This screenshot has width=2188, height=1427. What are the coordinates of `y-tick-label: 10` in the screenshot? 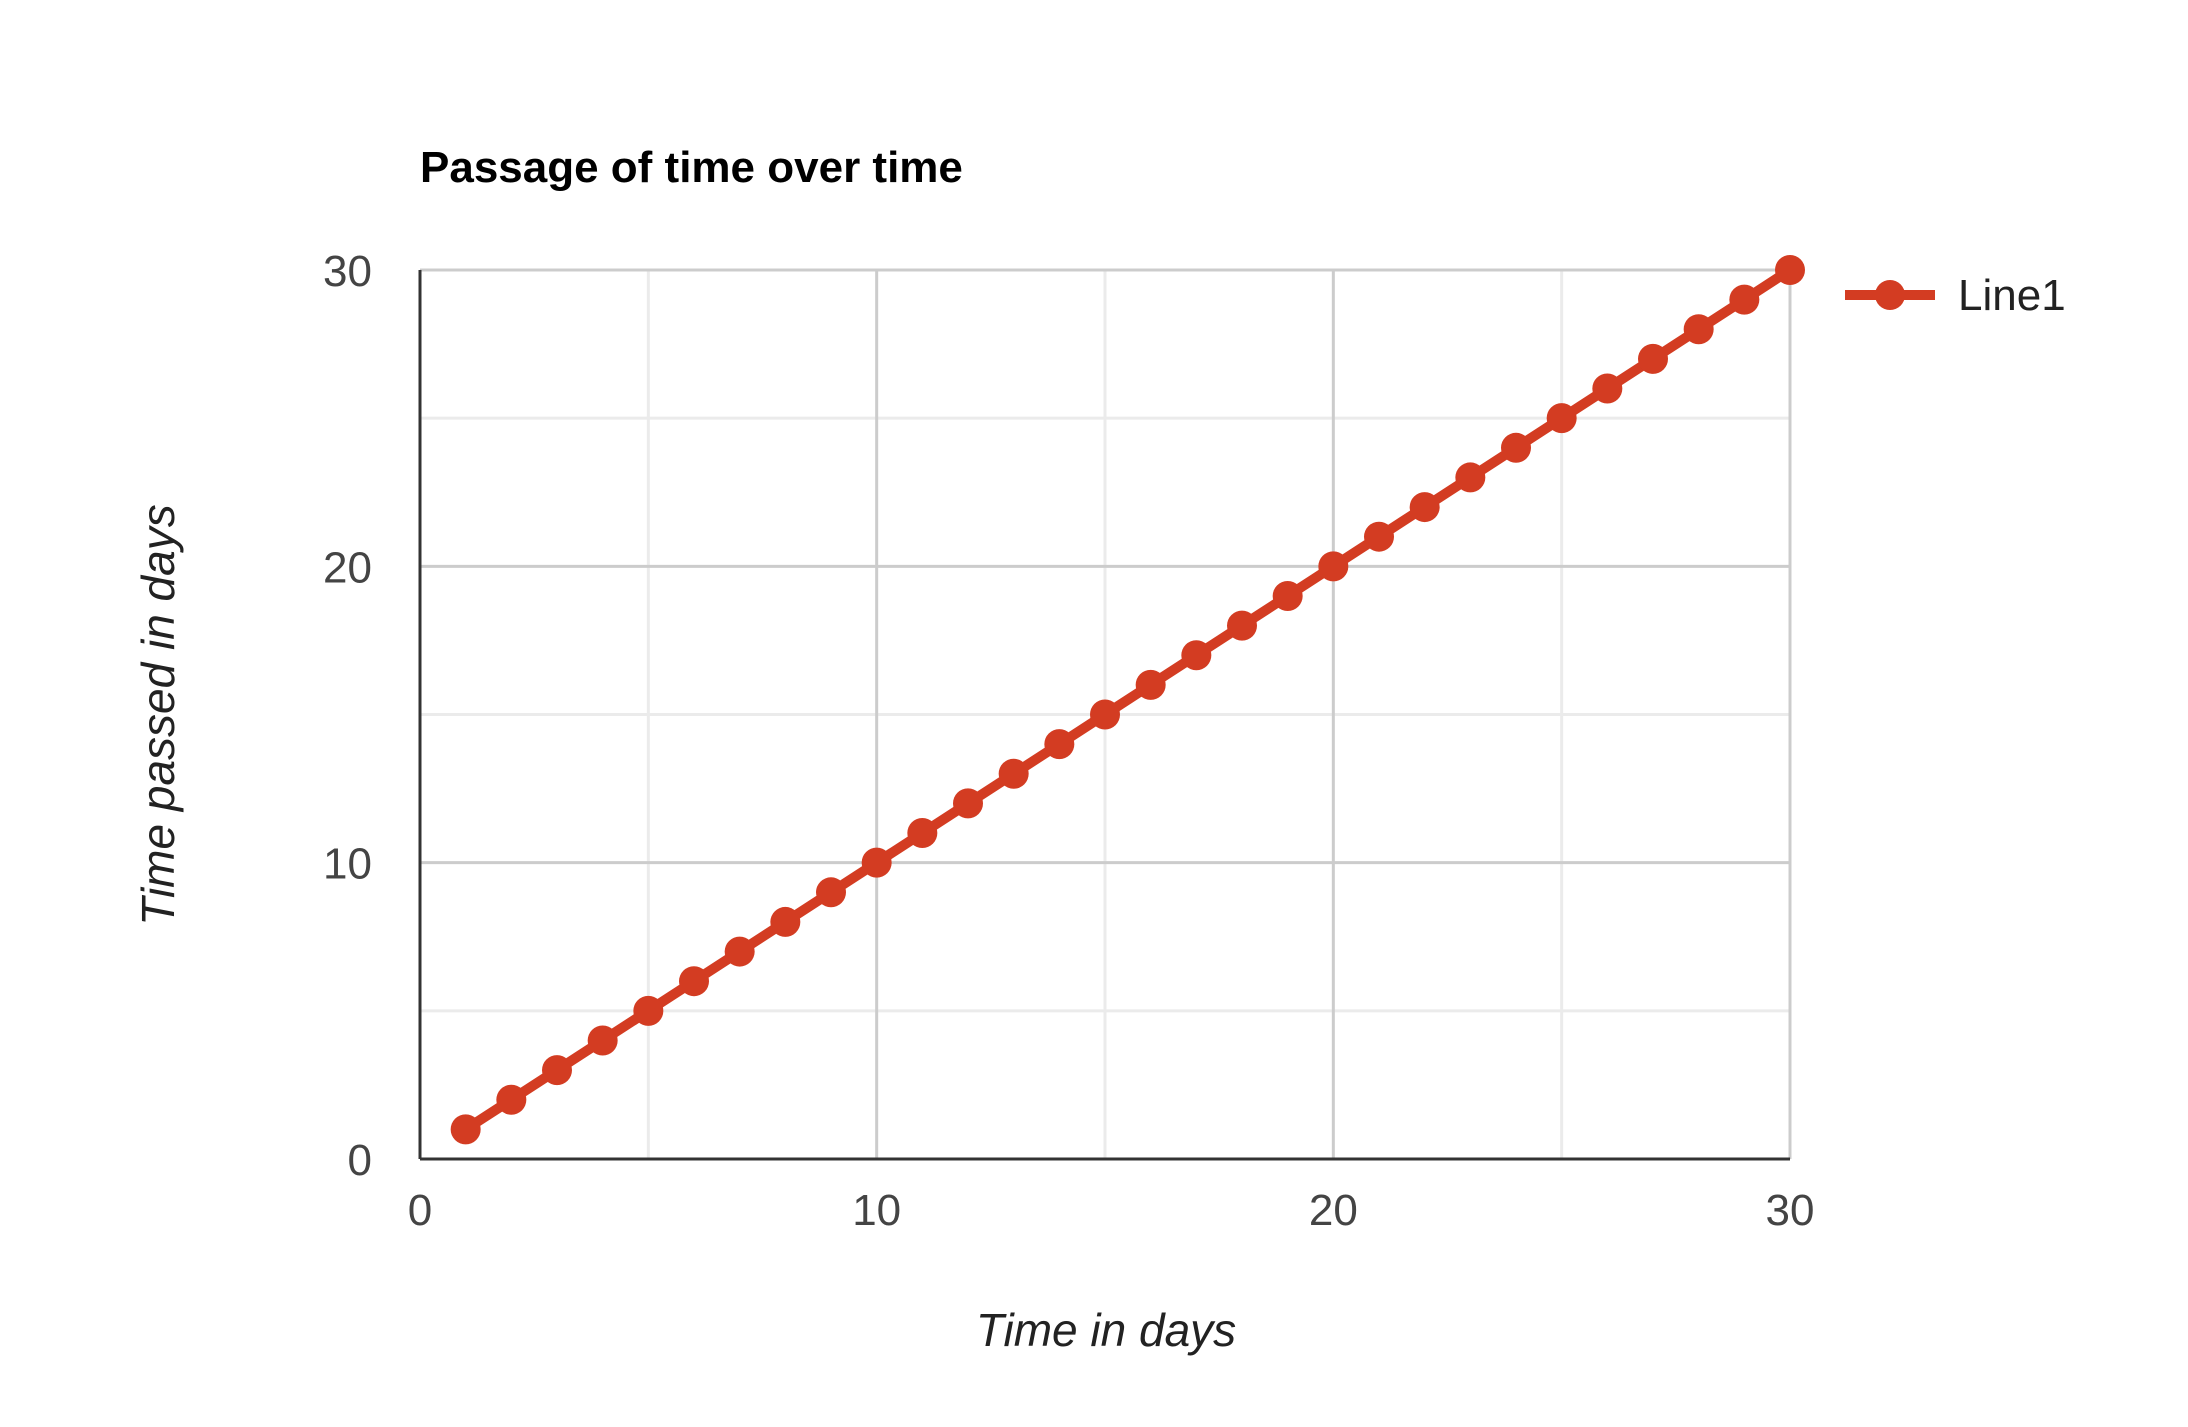 It's located at (347, 864).